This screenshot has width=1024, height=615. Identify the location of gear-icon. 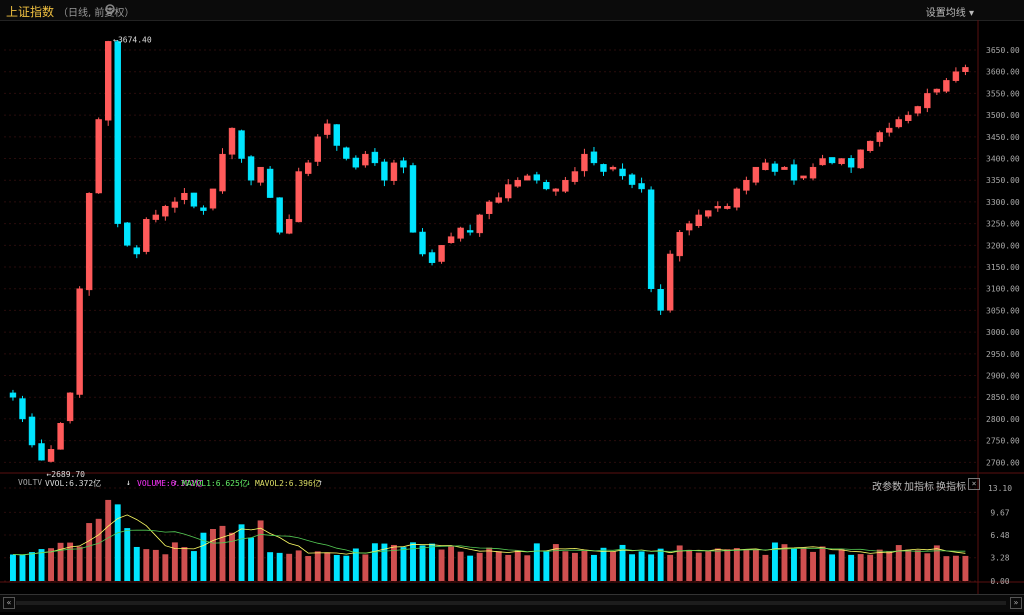
(110, 9).